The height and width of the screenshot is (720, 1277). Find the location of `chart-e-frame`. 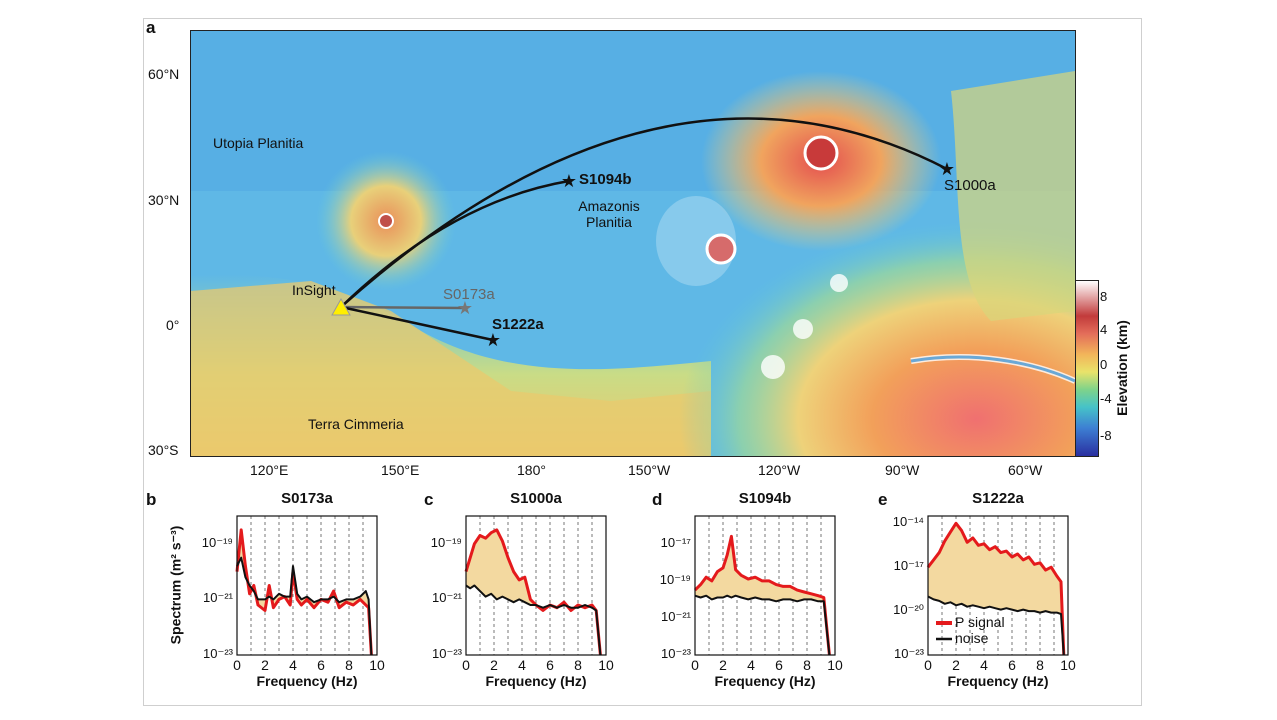

chart-e-frame is located at coordinates (998, 585).